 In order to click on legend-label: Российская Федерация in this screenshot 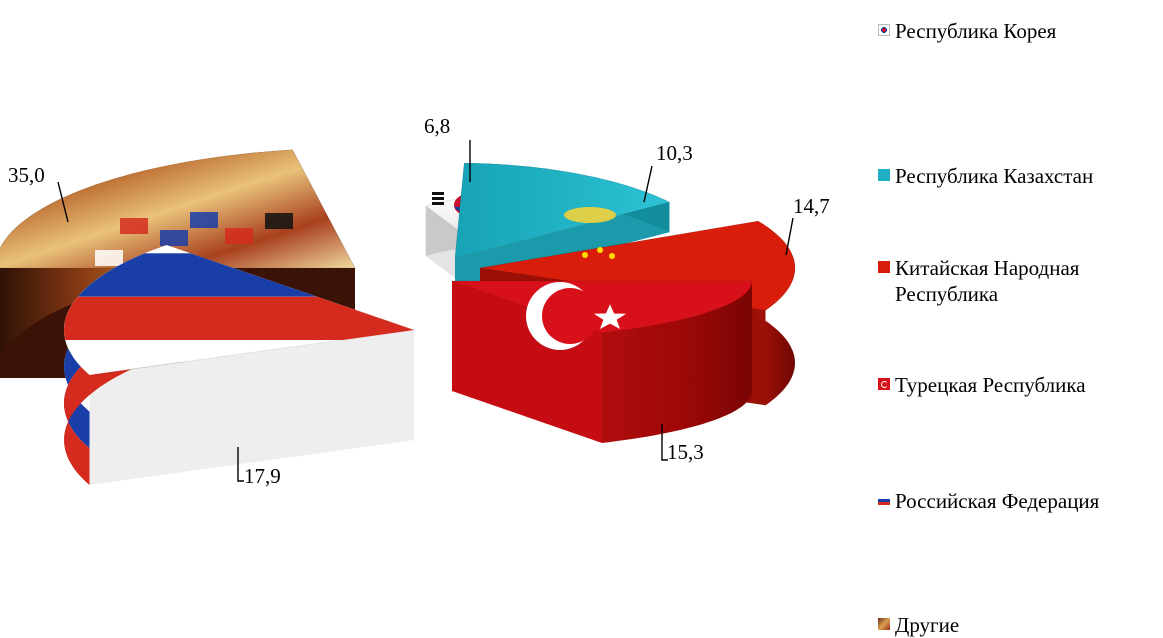, I will do `click(997, 501)`.